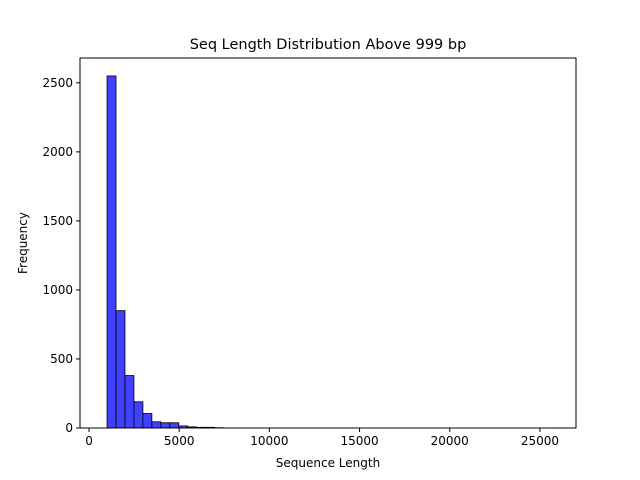 The height and width of the screenshot is (480, 640). I want to click on x-tick-label: 15000, so click(359, 441).